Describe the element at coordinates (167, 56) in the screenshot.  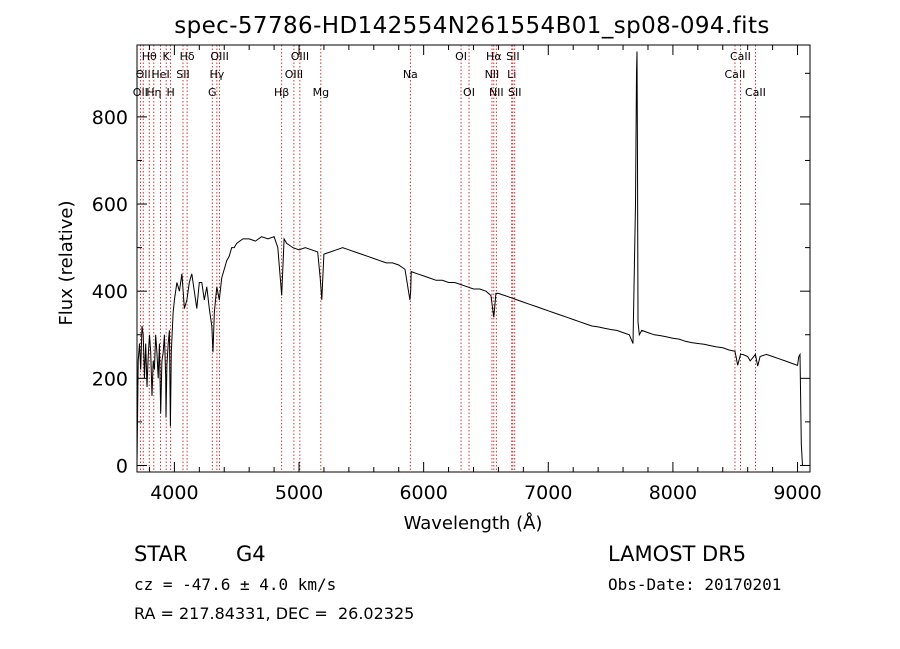
I see `line-marker-label: K` at that location.